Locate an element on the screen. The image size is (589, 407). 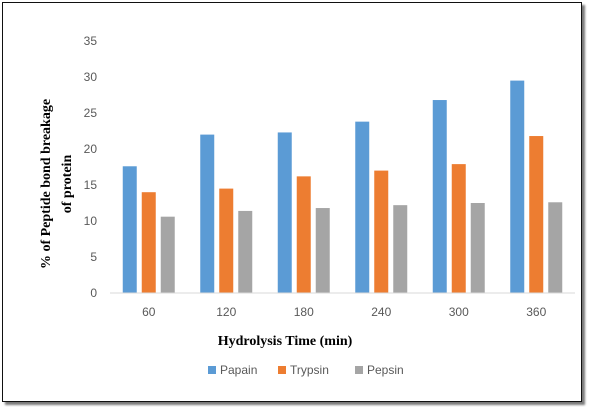
y-tick-label: 10 is located at coordinates (91, 221).